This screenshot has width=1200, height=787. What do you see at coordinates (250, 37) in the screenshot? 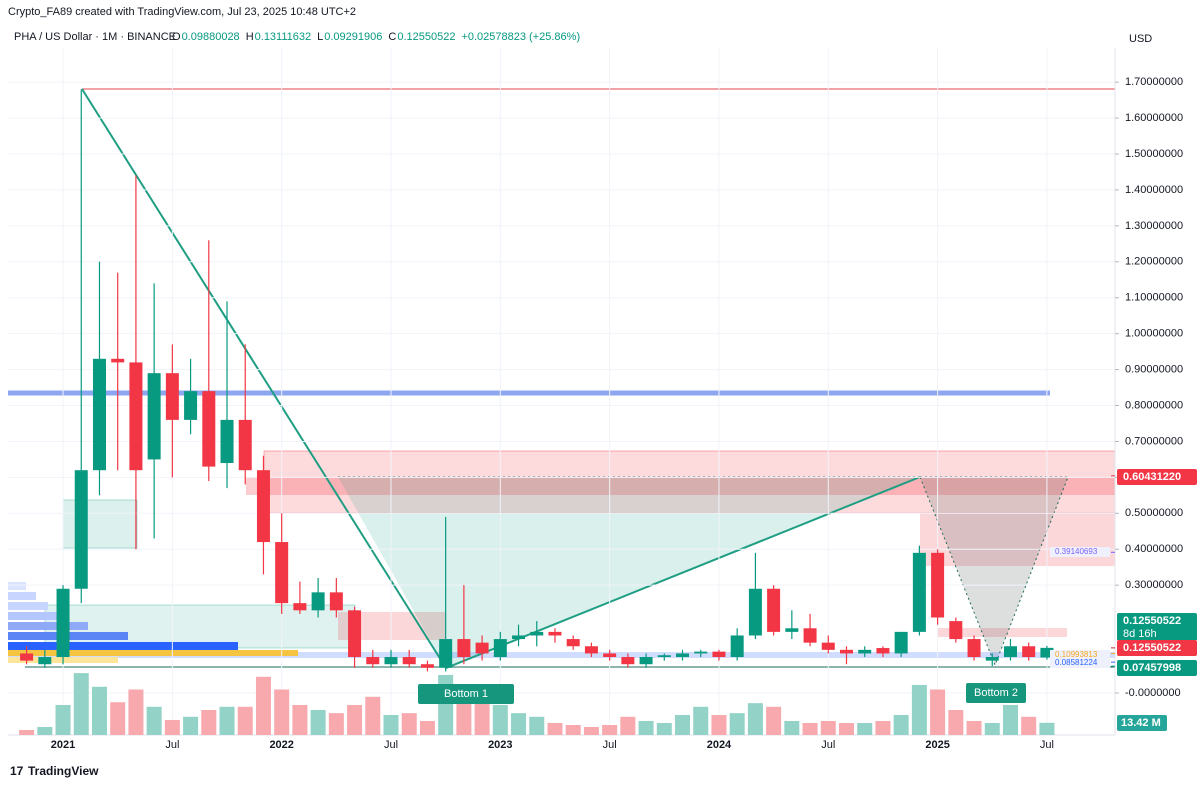
I see `ohlc-key: H` at bounding box center [250, 37].